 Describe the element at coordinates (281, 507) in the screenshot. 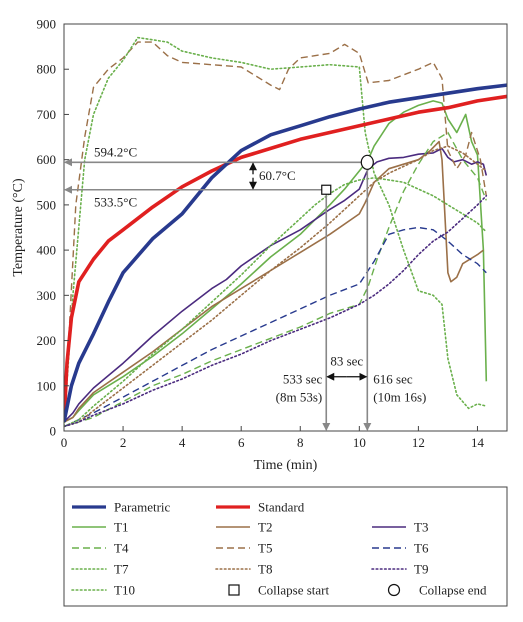

I see `legend-label-standard: Standard` at that location.